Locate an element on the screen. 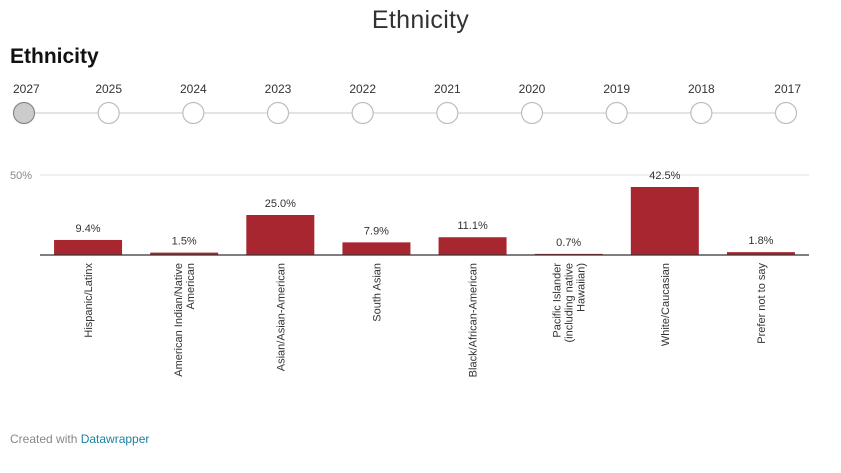 The image size is (841, 473). timeline-year-2017: 2017 is located at coordinates (787, 103).